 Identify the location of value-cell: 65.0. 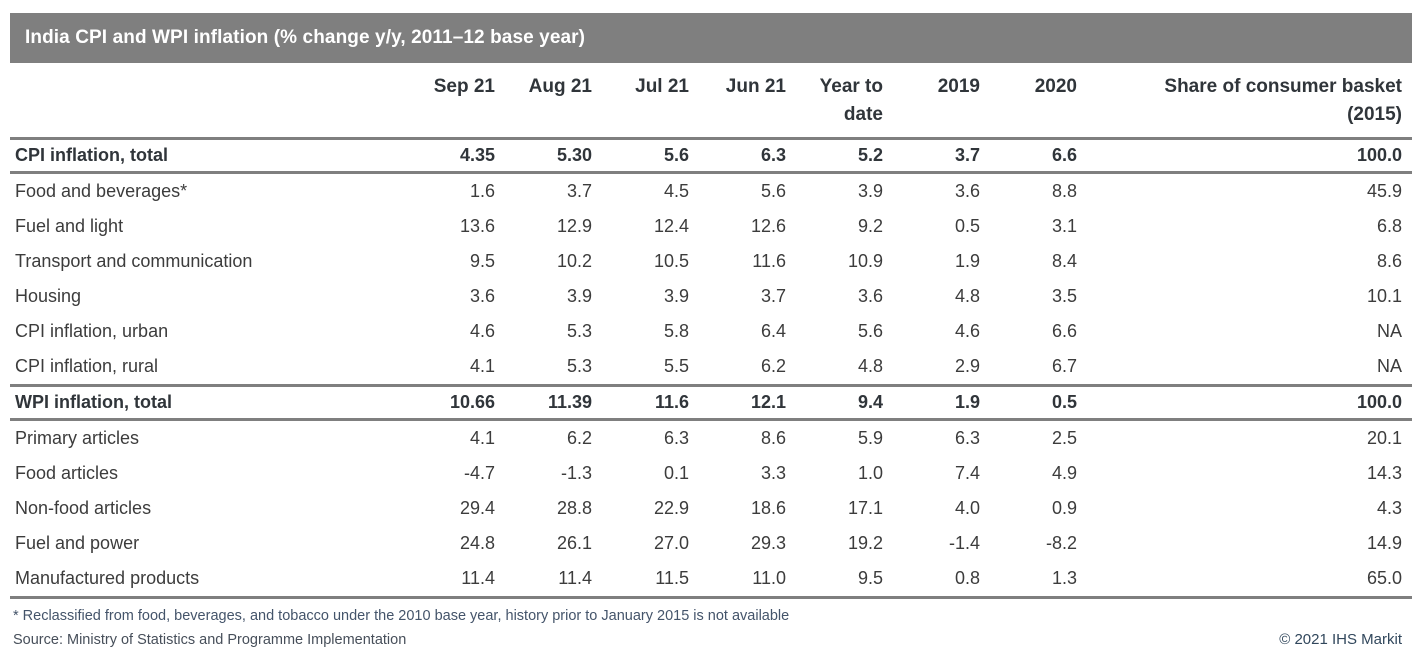
(1245, 580).